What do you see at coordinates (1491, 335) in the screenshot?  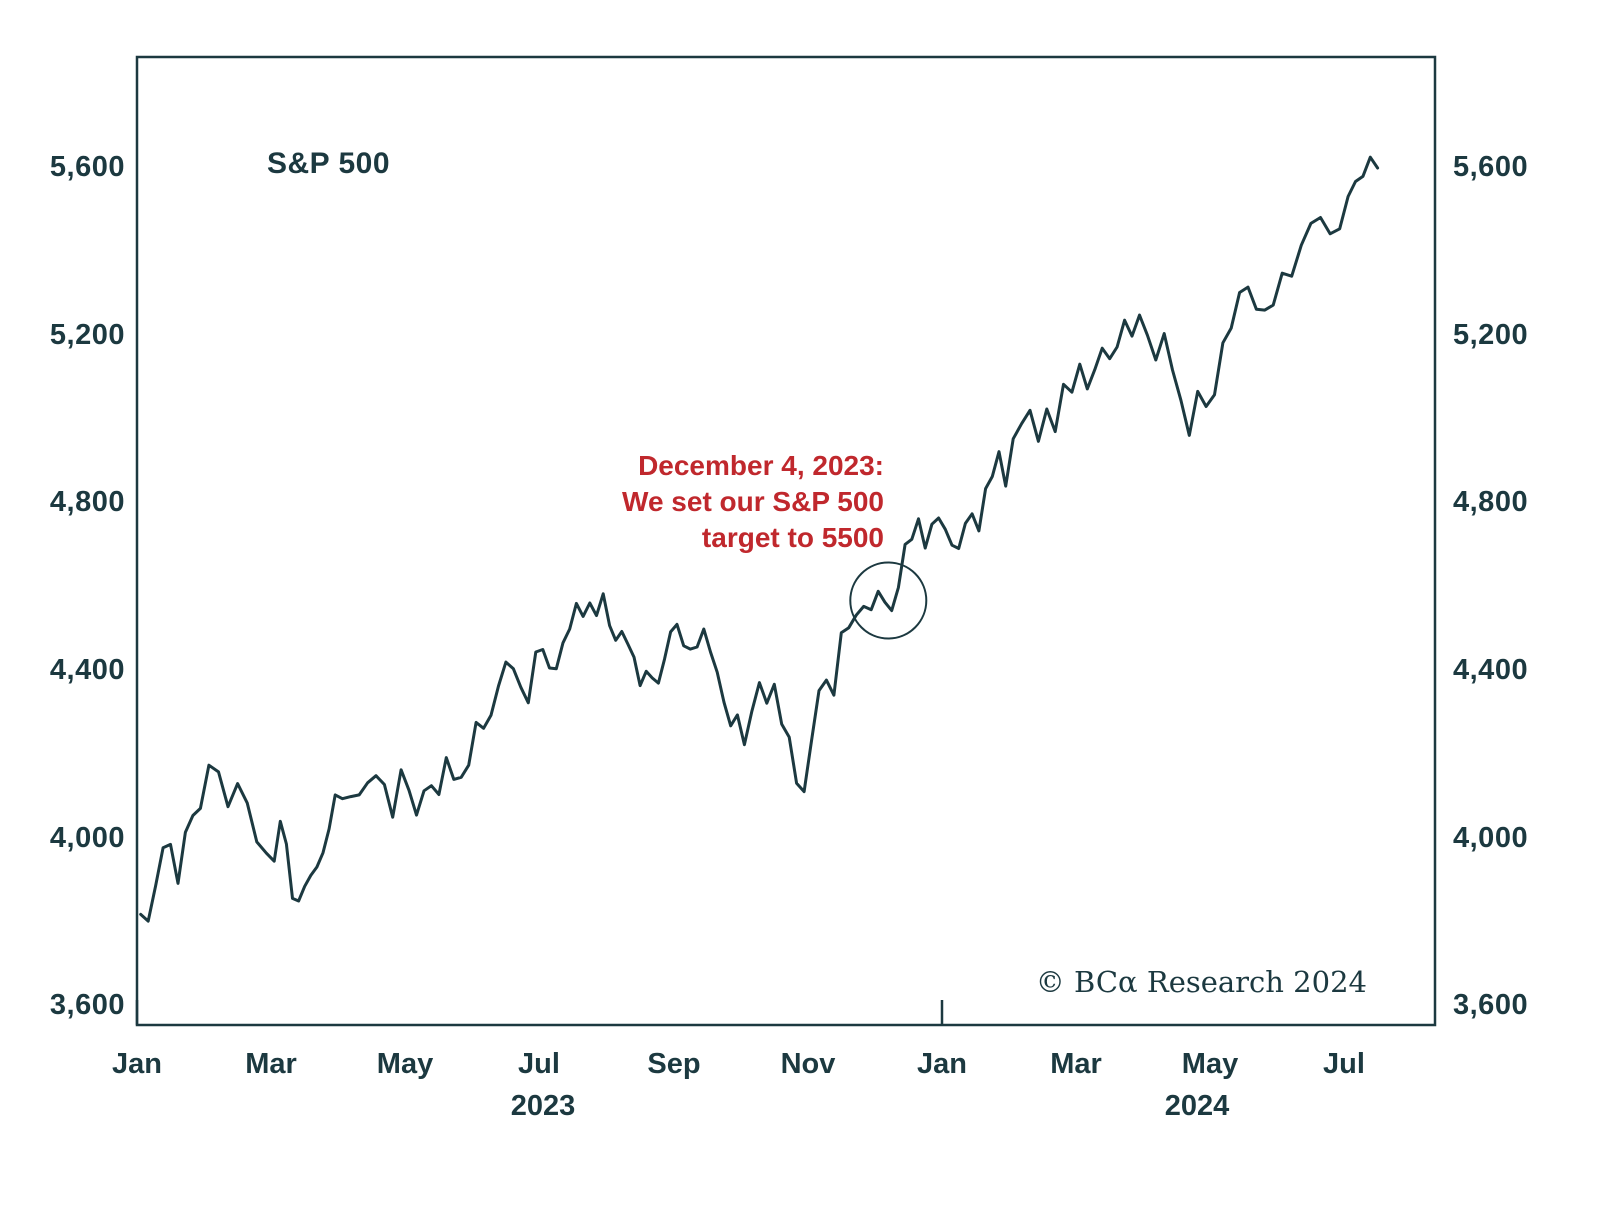 I see `y-tick-label-right-4: 5,200` at bounding box center [1491, 335].